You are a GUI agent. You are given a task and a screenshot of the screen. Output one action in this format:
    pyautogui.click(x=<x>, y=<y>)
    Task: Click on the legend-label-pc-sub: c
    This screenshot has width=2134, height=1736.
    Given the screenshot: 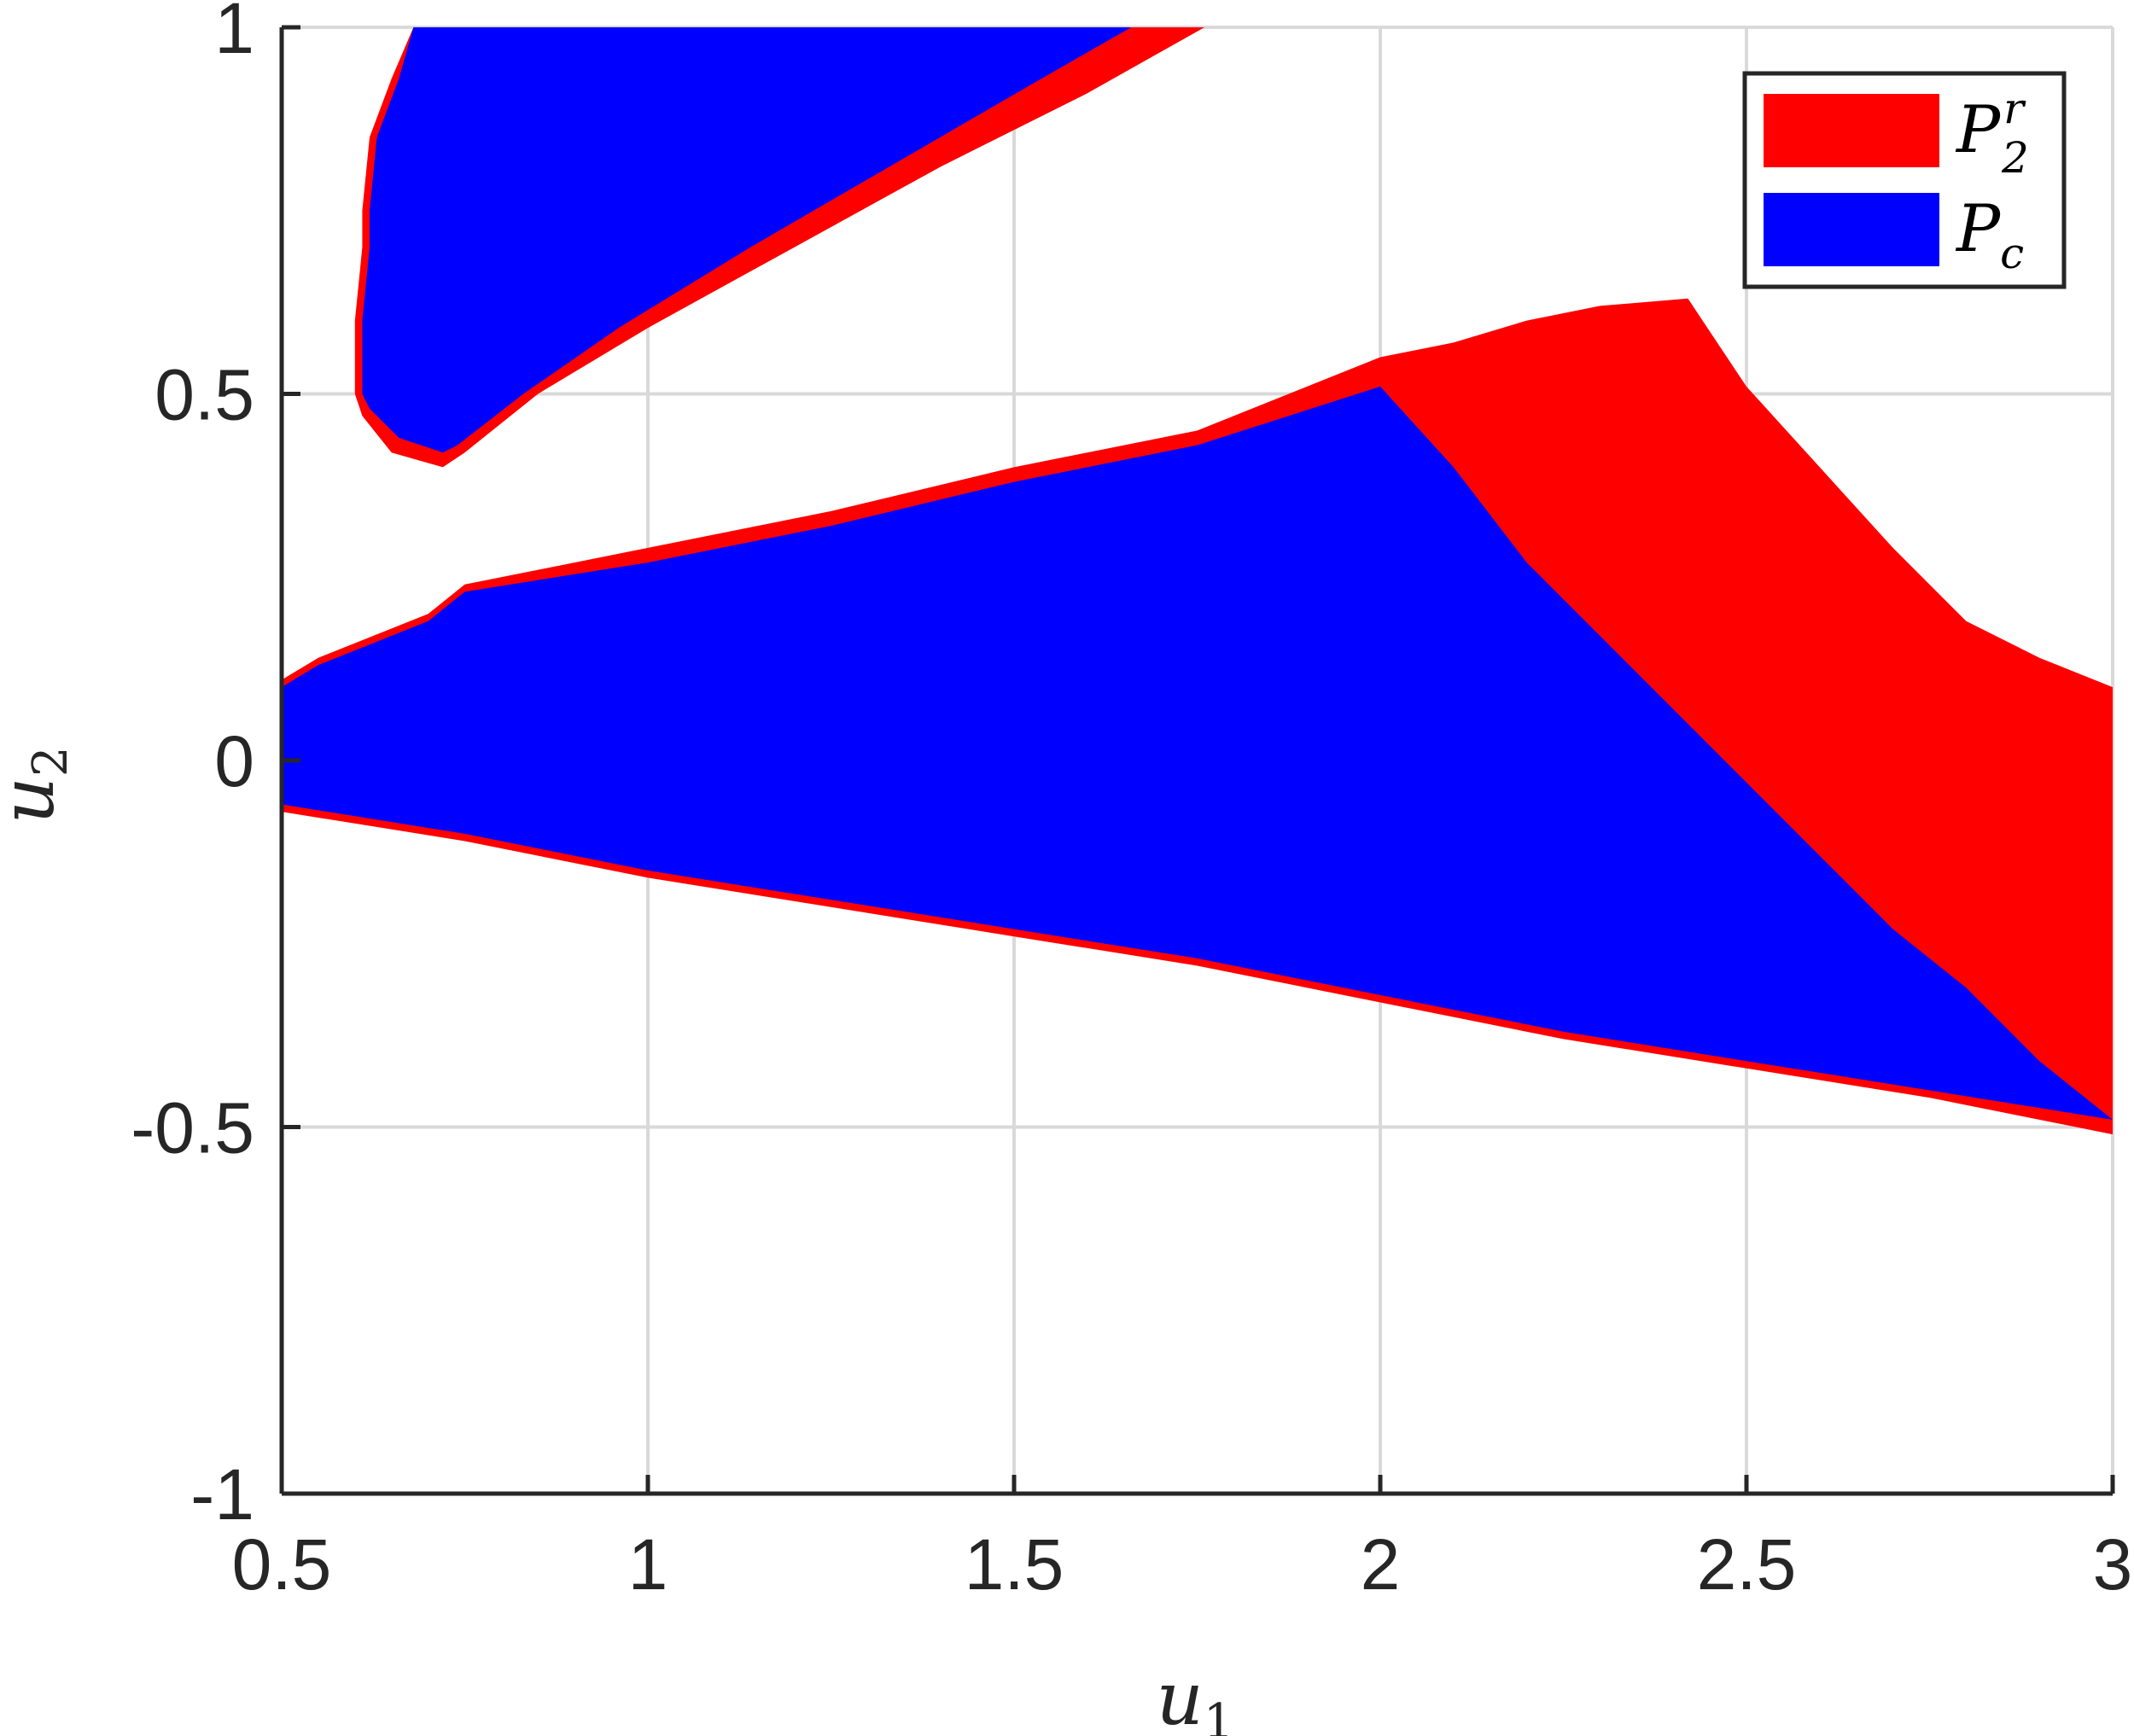 What is the action you would take?
    pyautogui.click(x=2012, y=253)
    